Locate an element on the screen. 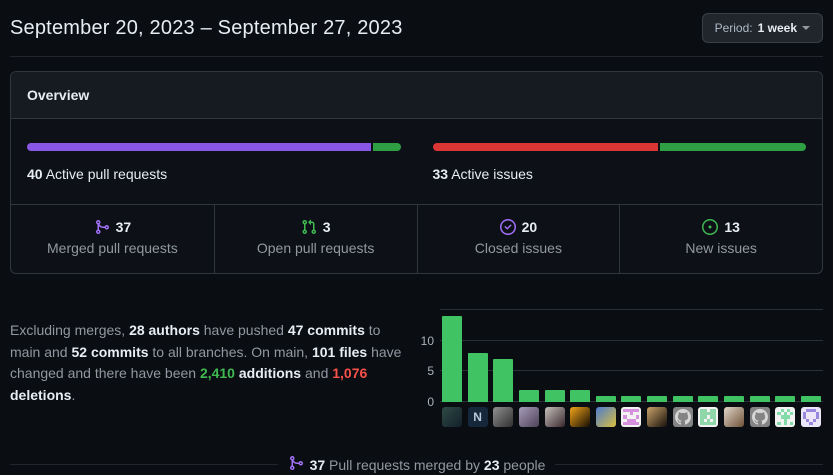 This screenshot has height=475, width=833. closed-issues-segment is located at coordinates (545, 147).